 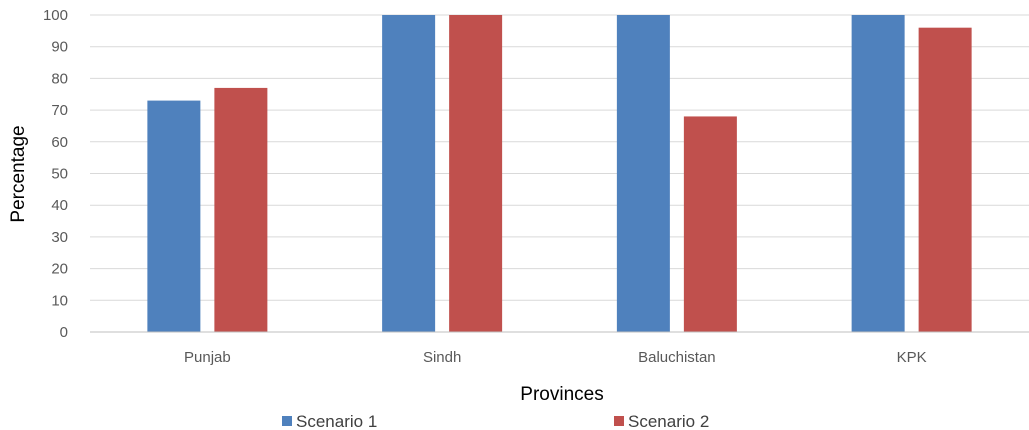 What do you see at coordinates (442, 357) in the screenshot?
I see `x-tick-label: Sindh` at bounding box center [442, 357].